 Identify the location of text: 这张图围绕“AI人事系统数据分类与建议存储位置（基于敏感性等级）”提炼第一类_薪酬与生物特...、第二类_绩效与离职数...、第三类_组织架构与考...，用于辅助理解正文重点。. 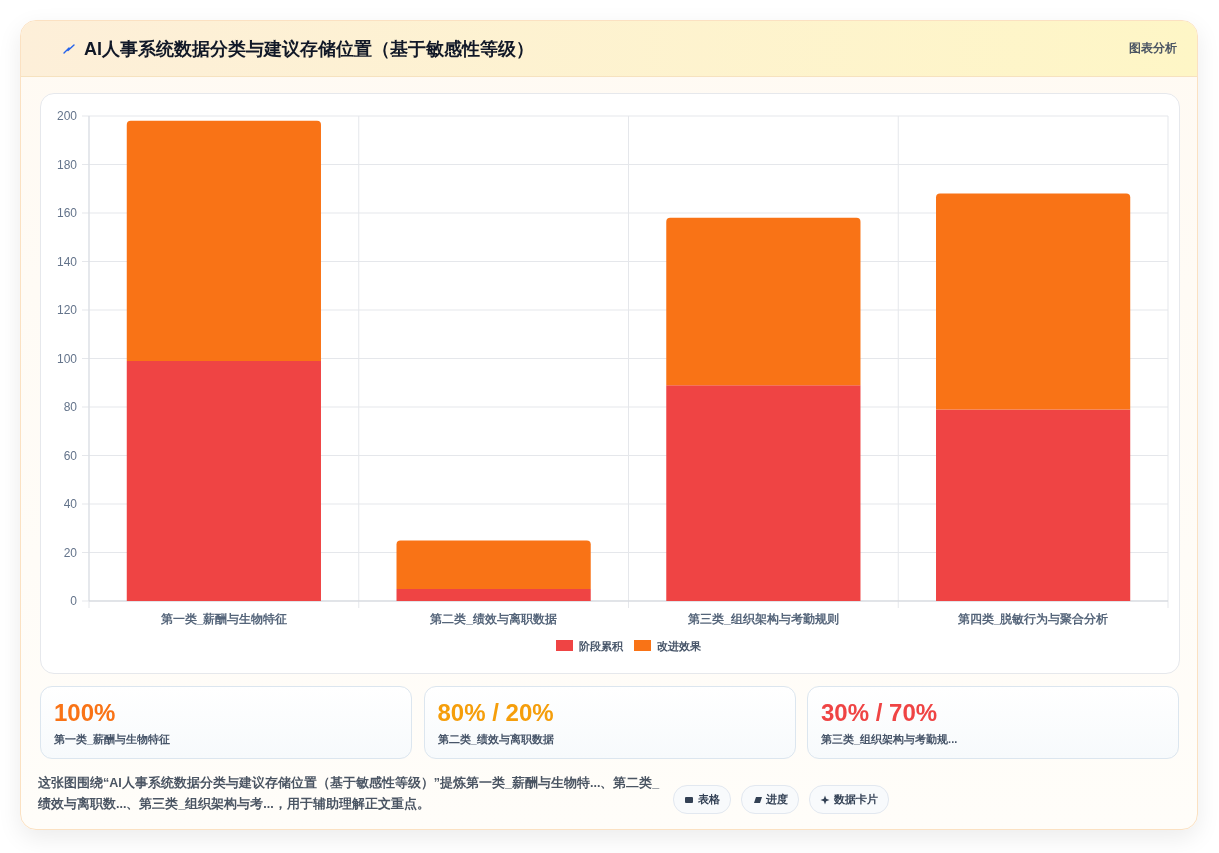
(349, 794).